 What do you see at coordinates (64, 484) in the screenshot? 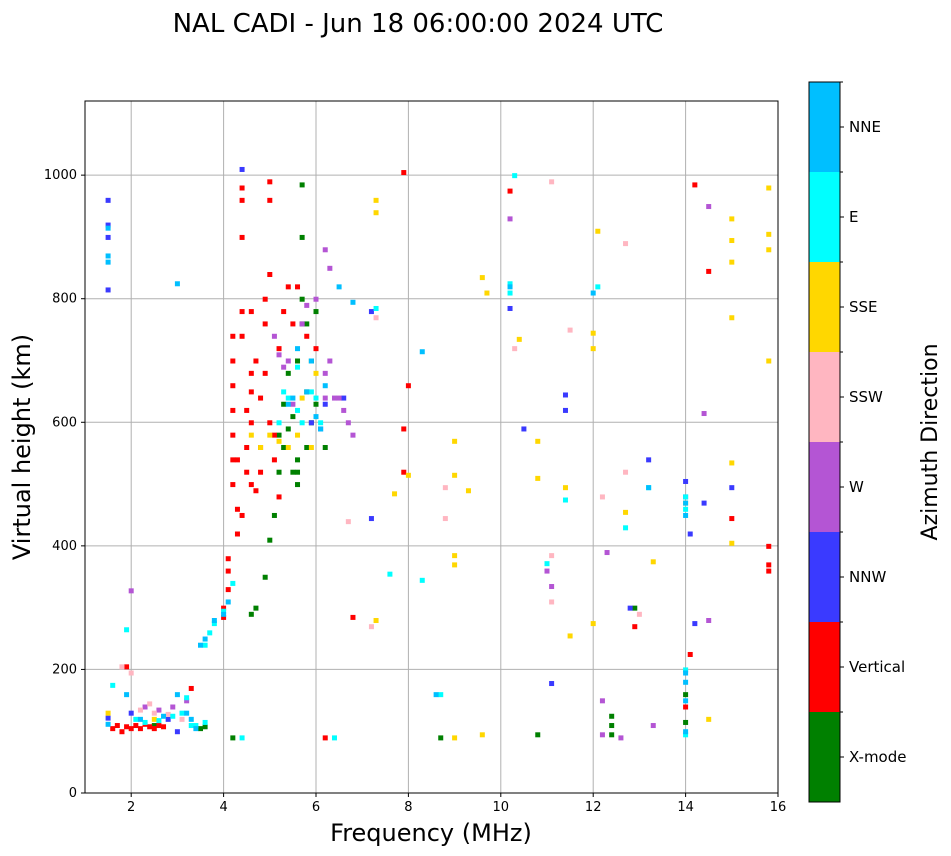
I see `y-axis-ticks: 0 200 400 600 800 1000` at bounding box center [64, 484].